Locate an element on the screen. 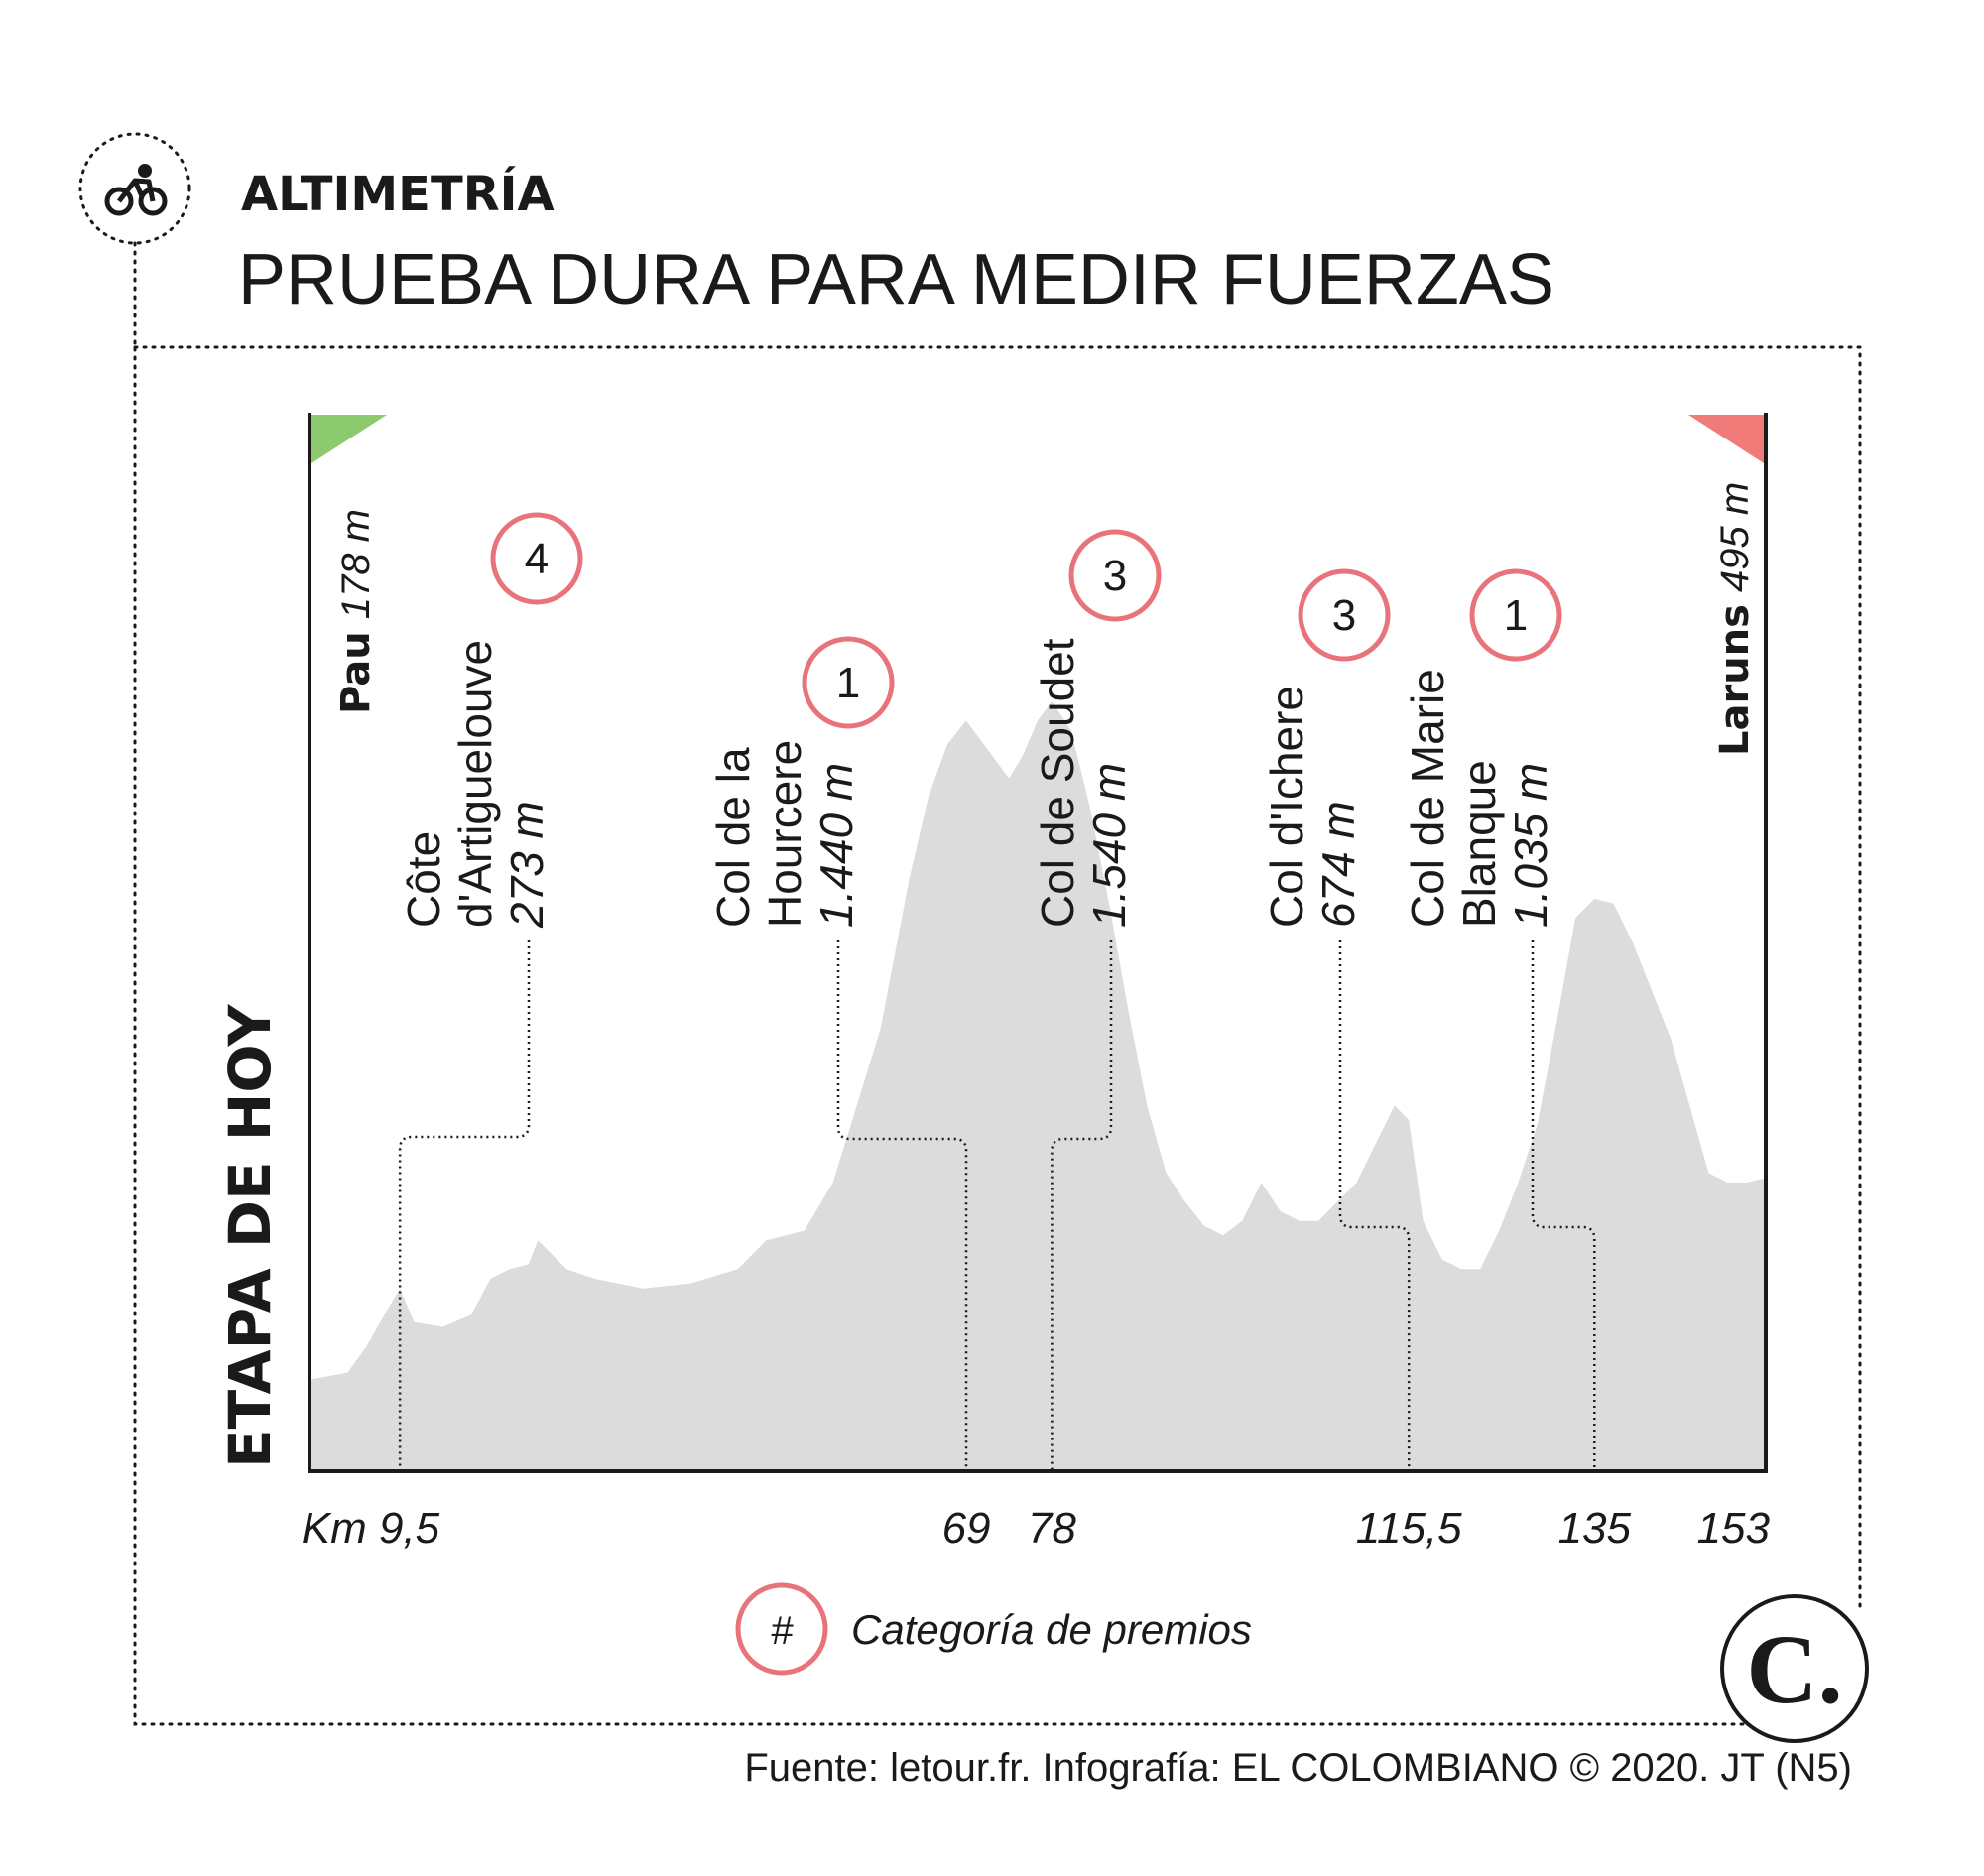 This screenshot has width=1984, height=1876. publisher-logo: C. is located at coordinates (1794, 1668).